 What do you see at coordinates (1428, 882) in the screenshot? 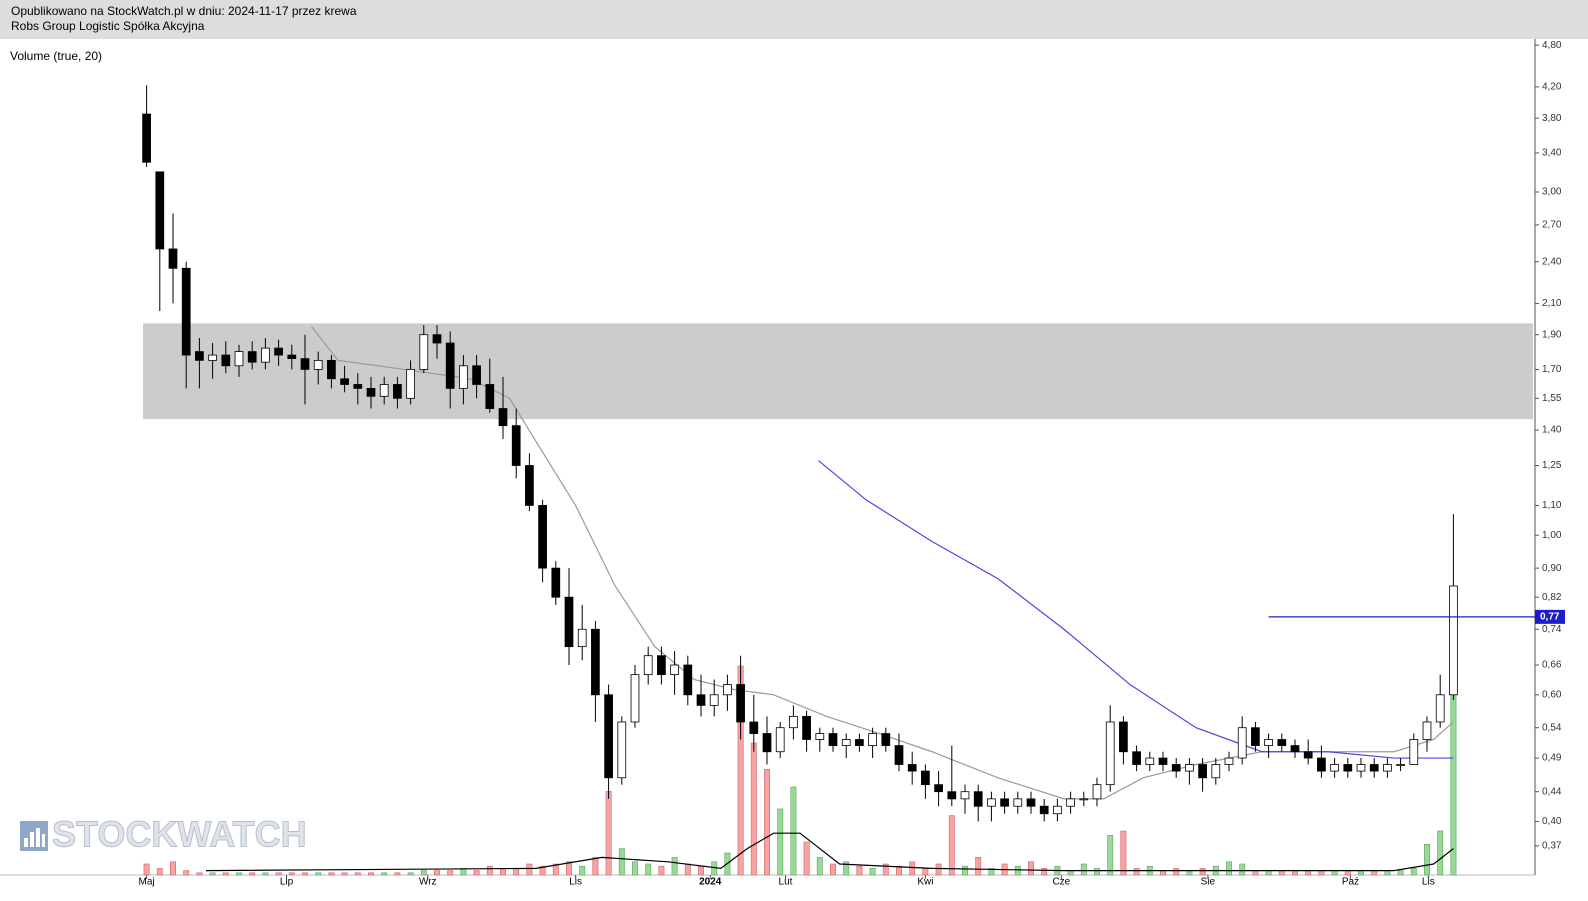
I see `x-tick-label: Lis` at bounding box center [1428, 882].